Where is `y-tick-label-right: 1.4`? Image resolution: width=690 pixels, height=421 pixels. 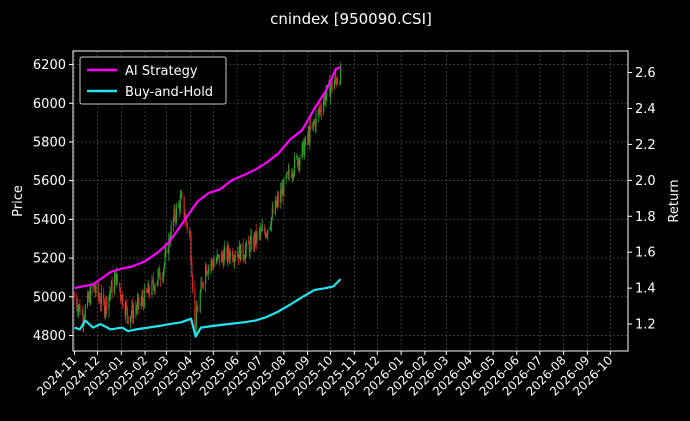
y-tick-label-right: 1.4 is located at coordinates (645, 289).